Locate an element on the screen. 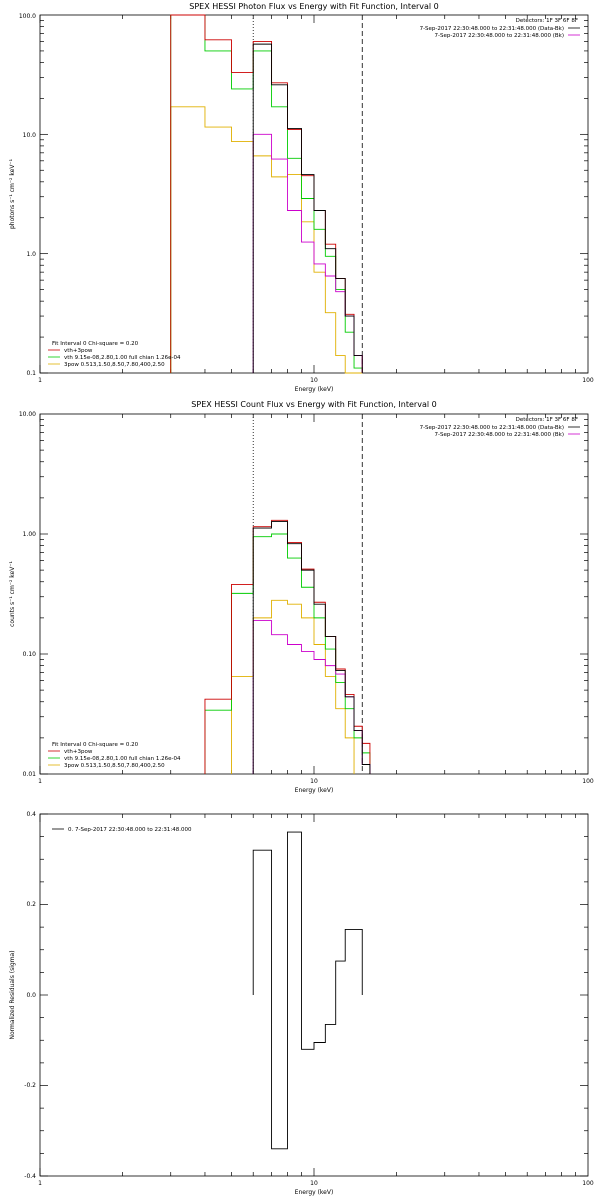 Image resolution: width=600 pixels, height=1200 pixels. residuals-ytick-0: 0.0 is located at coordinates (31, 995).